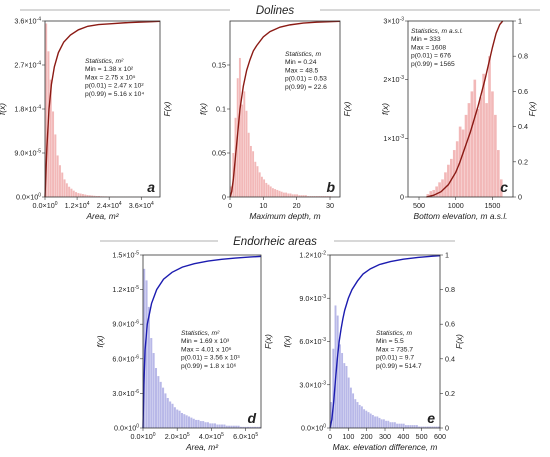 This screenshot has height=457, width=550. Describe the element at coordinates (19, 65) in the screenshot. I see `y-tick-mantissa: 2.7` at that location.